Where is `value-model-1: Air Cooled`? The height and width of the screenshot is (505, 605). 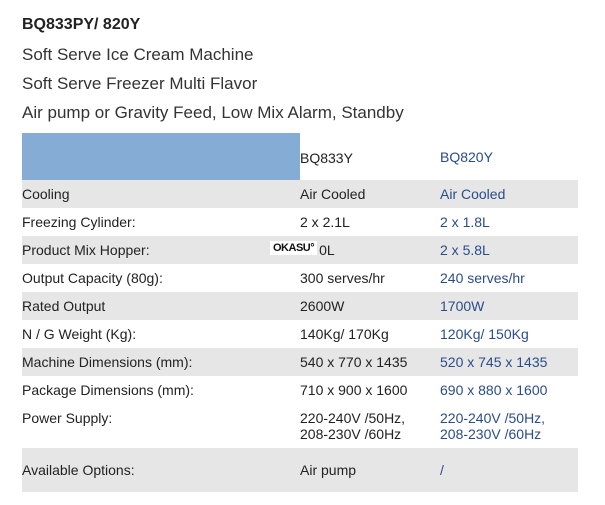
value-model-1: Air Cooled is located at coordinates (370, 194).